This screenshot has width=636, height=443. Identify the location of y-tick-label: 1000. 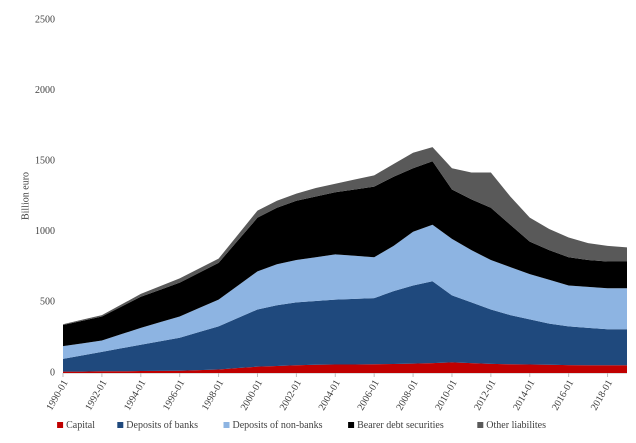
(45, 231).